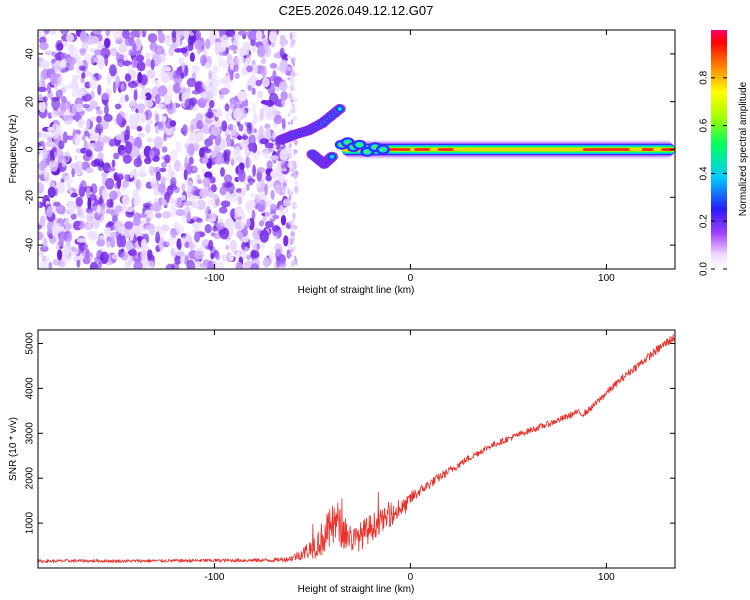 This screenshot has width=750, height=600. What do you see at coordinates (704, 269) in the screenshot?
I see `colorbar-tick-label: 0.0` at bounding box center [704, 269].